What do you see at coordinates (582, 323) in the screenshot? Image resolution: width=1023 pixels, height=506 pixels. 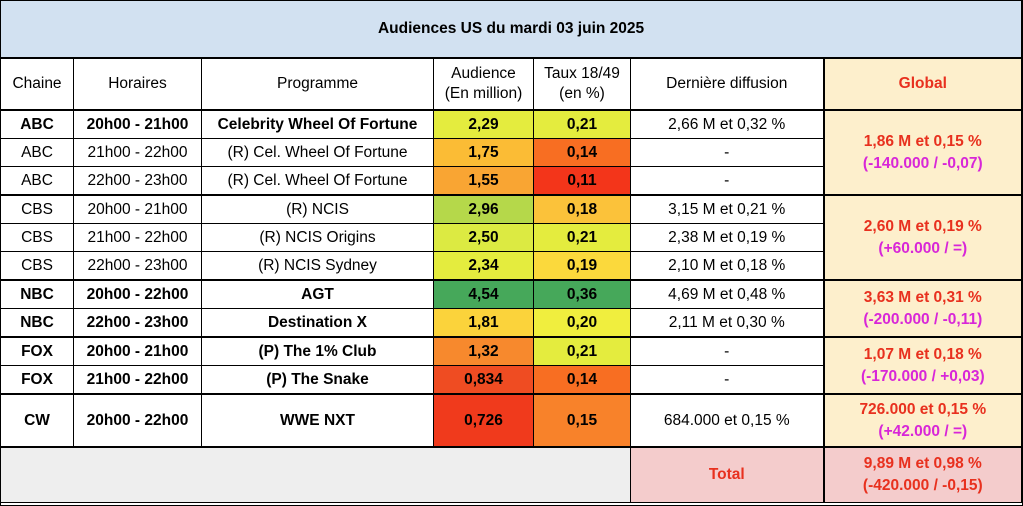 I see `taux-cell: 0,20` at bounding box center [582, 323].